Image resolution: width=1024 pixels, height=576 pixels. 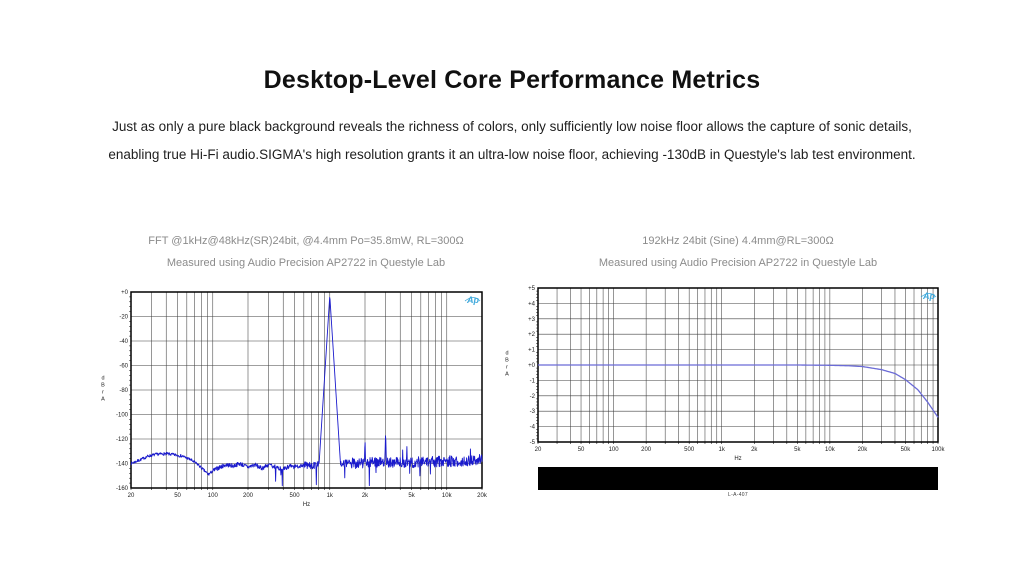 What do you see at coordinates (738, 241) in the screenshot?
I see `fr-chart-caption: 192kHz 24bit (Sine) 4.4mm@RL=300Ω` at bounding box center [738, 241].